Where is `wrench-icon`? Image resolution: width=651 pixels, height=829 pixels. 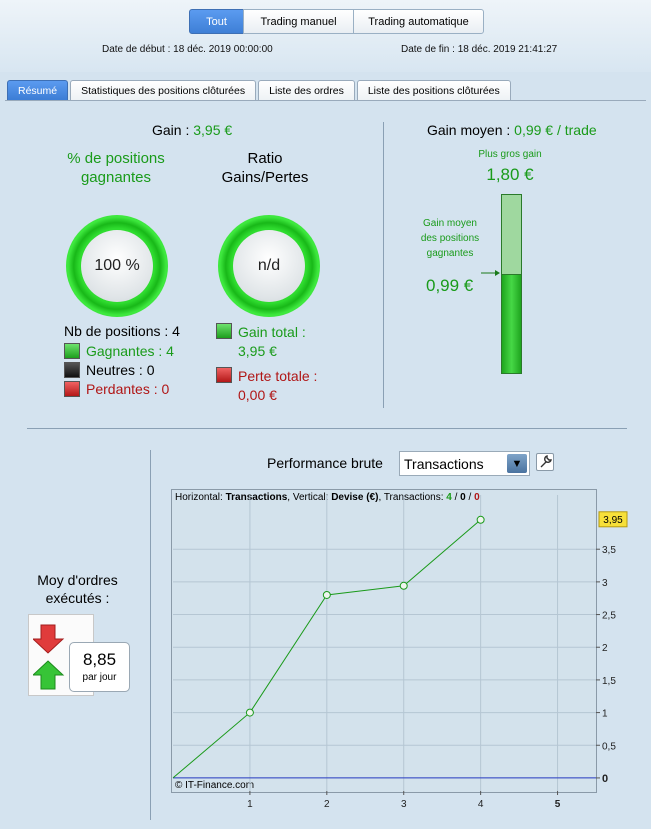 wrench-icon is located at coordinates (546, 461).